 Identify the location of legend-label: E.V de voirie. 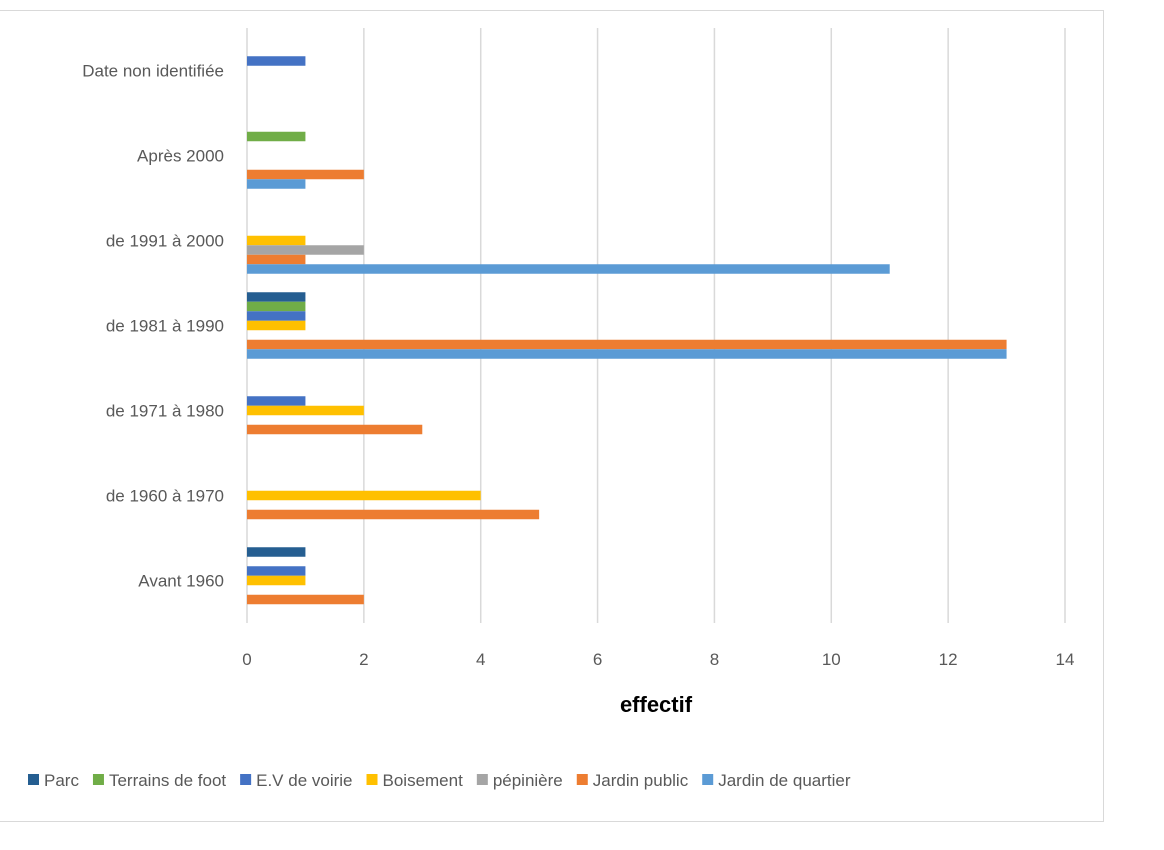
(304, 780).